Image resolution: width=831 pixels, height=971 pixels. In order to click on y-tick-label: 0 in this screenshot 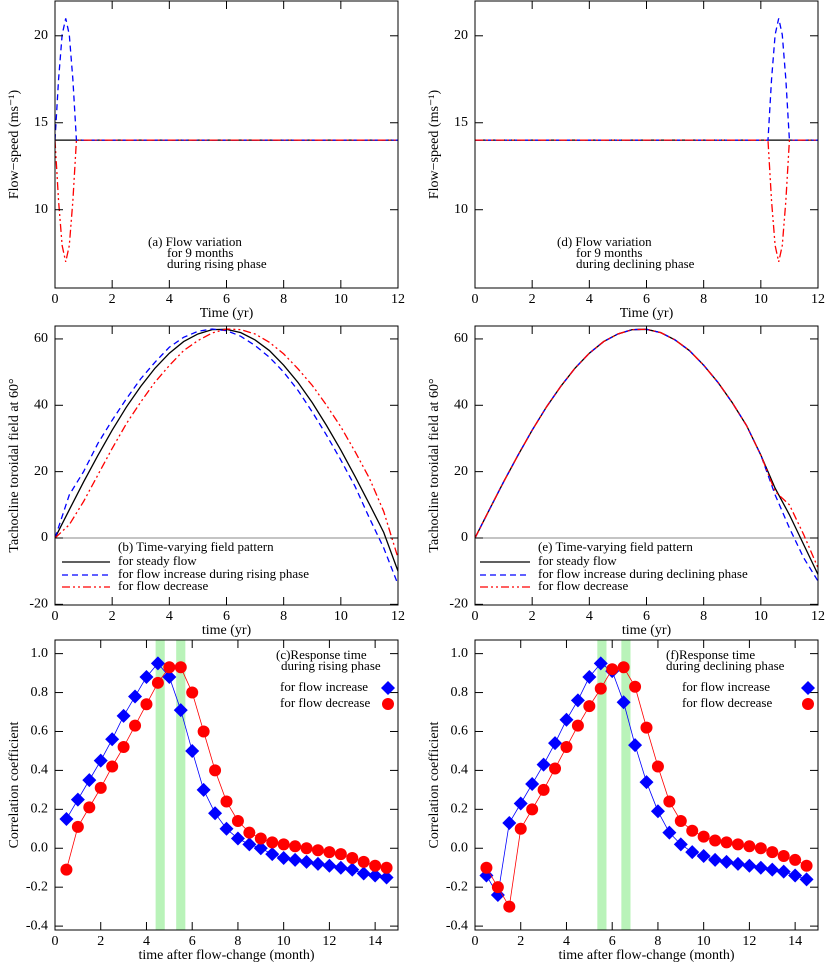, I will do `click(44, 537)`.